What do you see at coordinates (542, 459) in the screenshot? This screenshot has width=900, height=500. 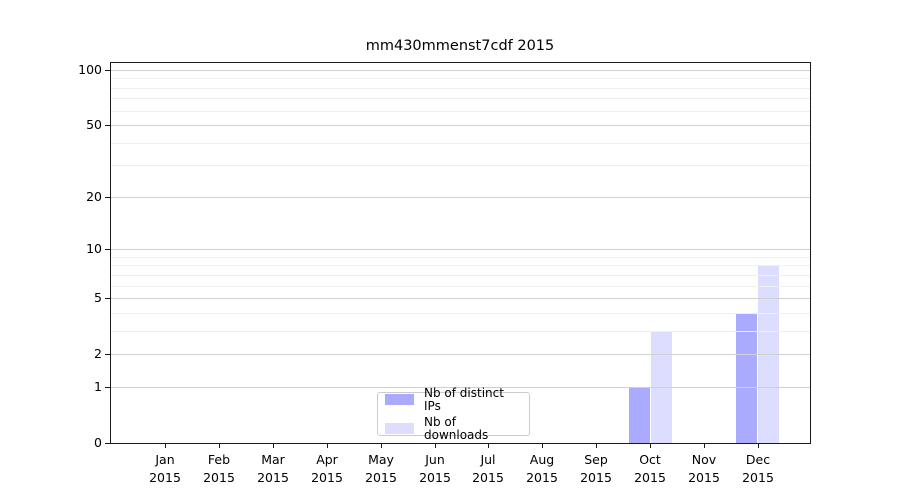 I see `x-tick-month: Aug` at bounding box center [542, 459].